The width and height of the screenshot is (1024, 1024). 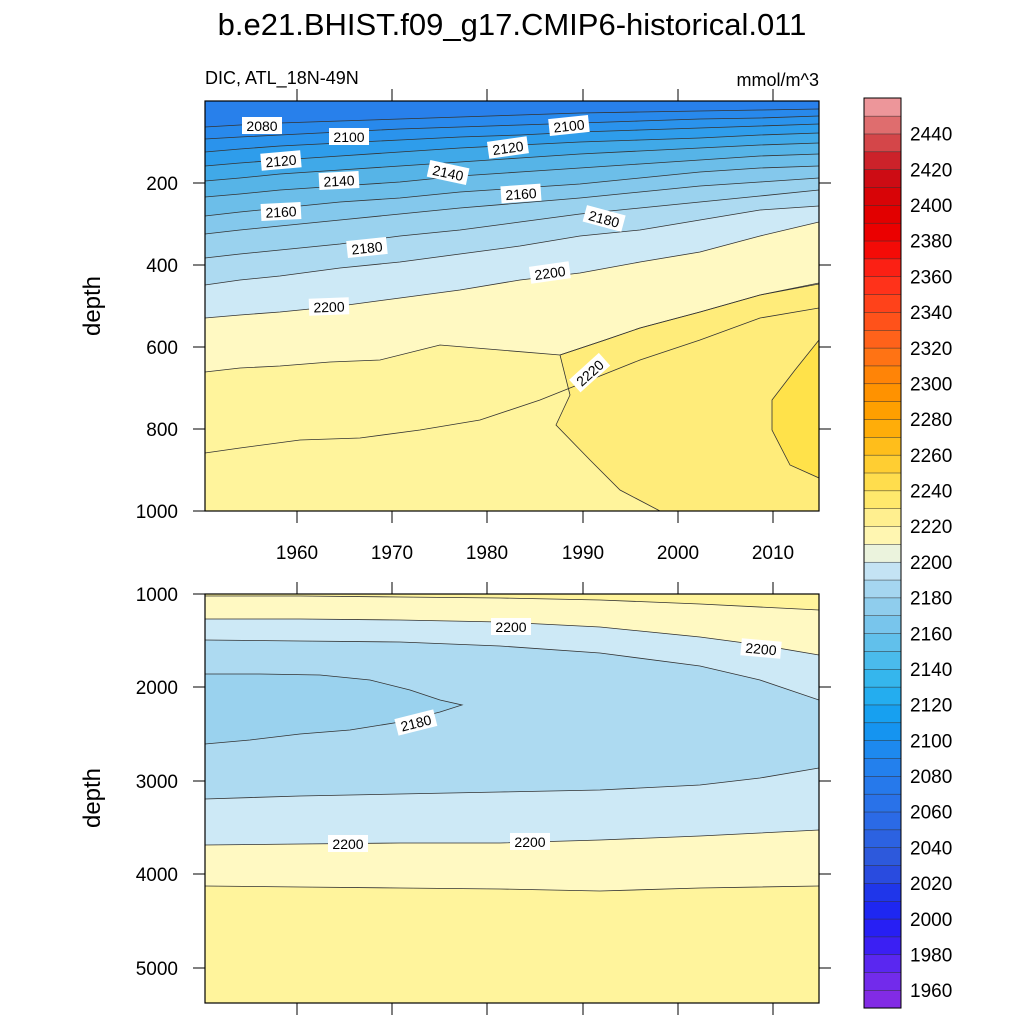 What do you see at coordinates (687, 397) in the screenshot?
I see `fill-2220-region` at bounding box center [687, 397].